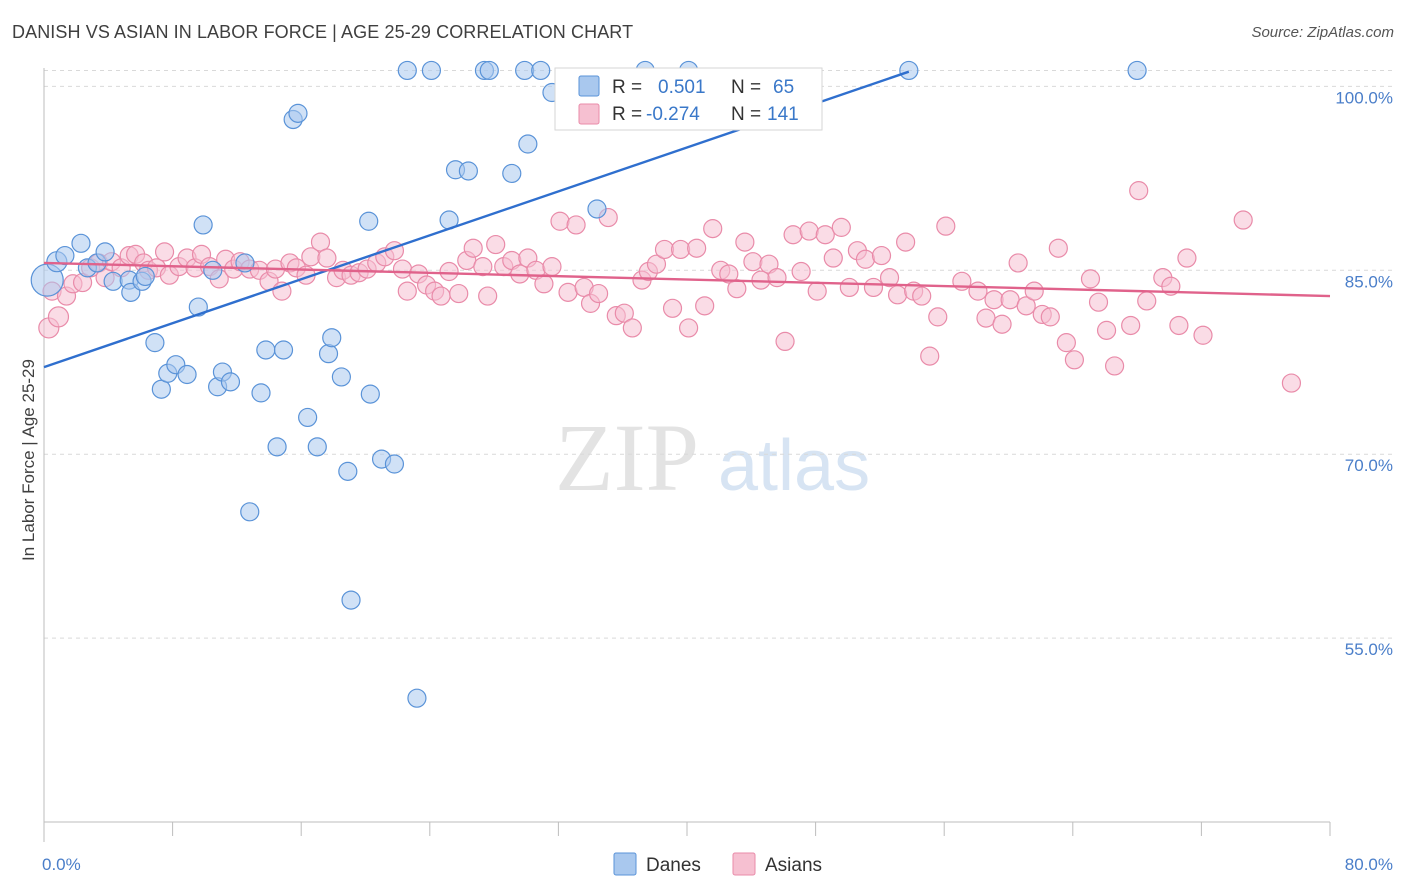 Image resolution: width=1406 pixels, height=892 pixels. What do you see at coordinates (627, 457) in the screenshot?
I see `watermark-zip: ZIP` at bounding box center [627, 457].